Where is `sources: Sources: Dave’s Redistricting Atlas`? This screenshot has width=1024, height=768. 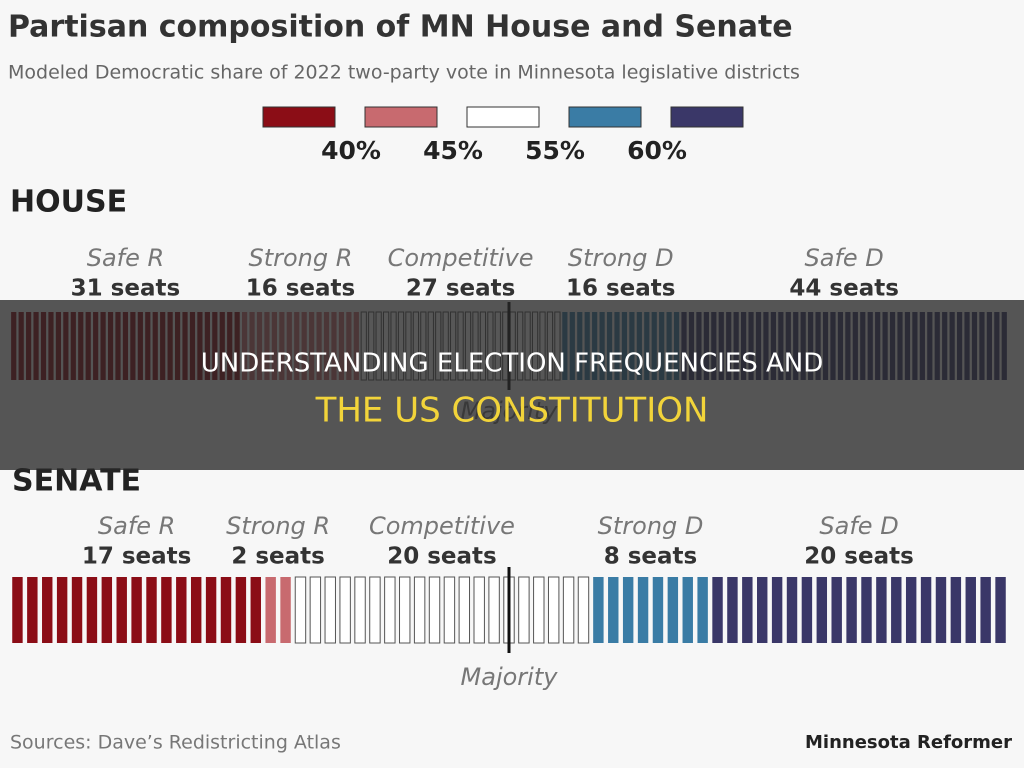
sources: Sources: Dave’s Redistricting Atlas is located at coordinates (175, 743).